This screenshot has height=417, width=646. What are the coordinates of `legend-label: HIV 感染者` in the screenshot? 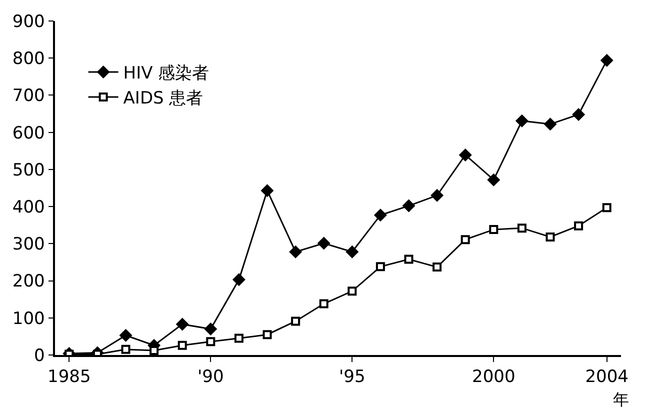 It's located at (166, 74).